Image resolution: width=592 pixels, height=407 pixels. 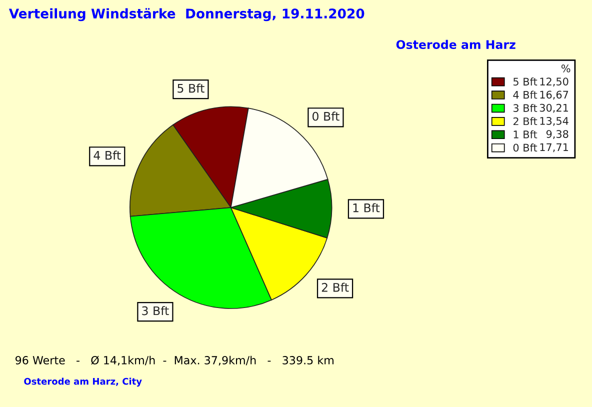 I want to click on slice-label: 1 Bft, so click(x=366, y=207).